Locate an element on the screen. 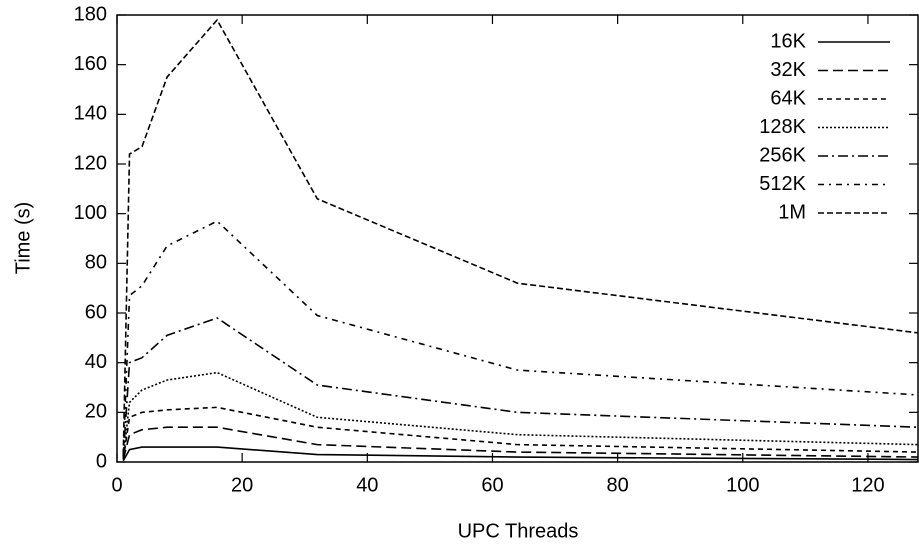  y-tick-label: 0 is located at coordinates (101, 461).